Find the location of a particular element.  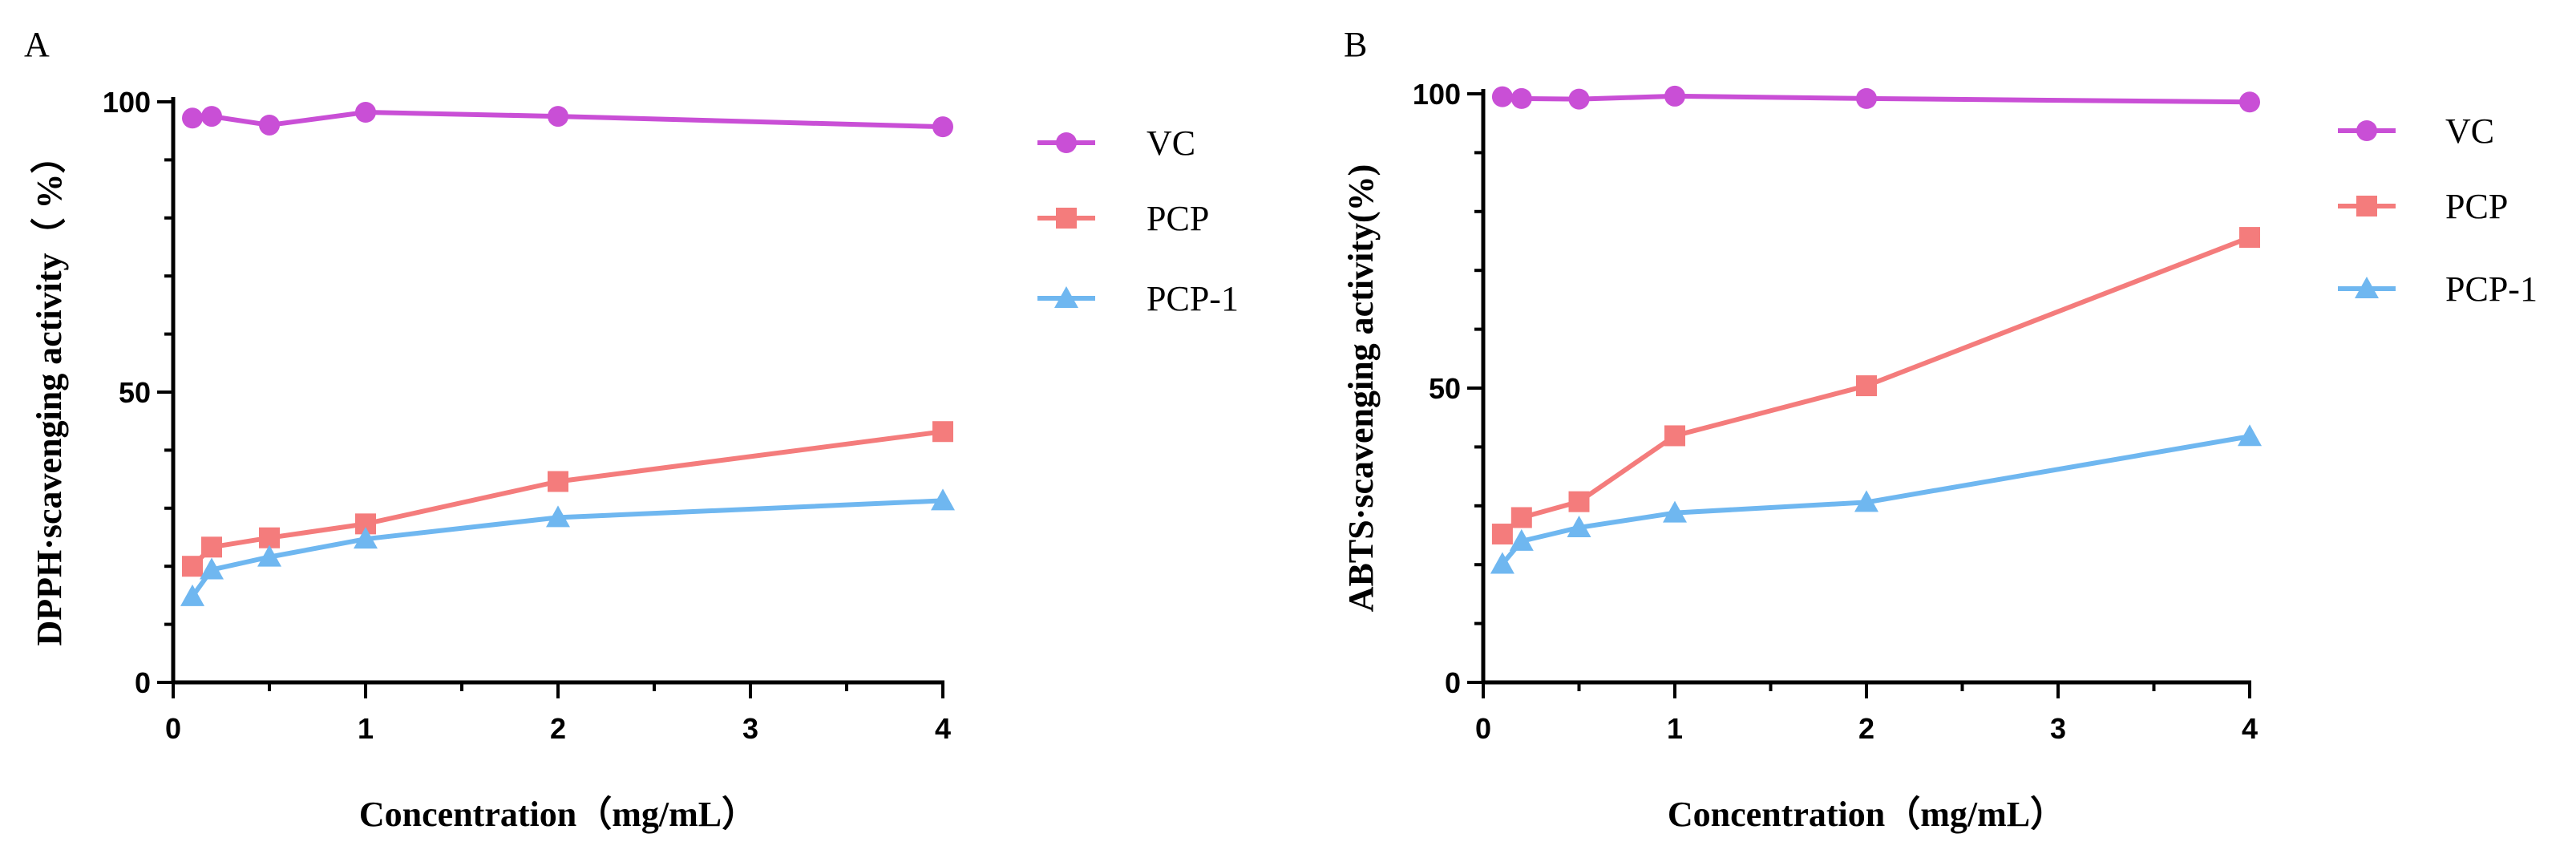

panel-letter: B is located at coordinates (1355, 44).